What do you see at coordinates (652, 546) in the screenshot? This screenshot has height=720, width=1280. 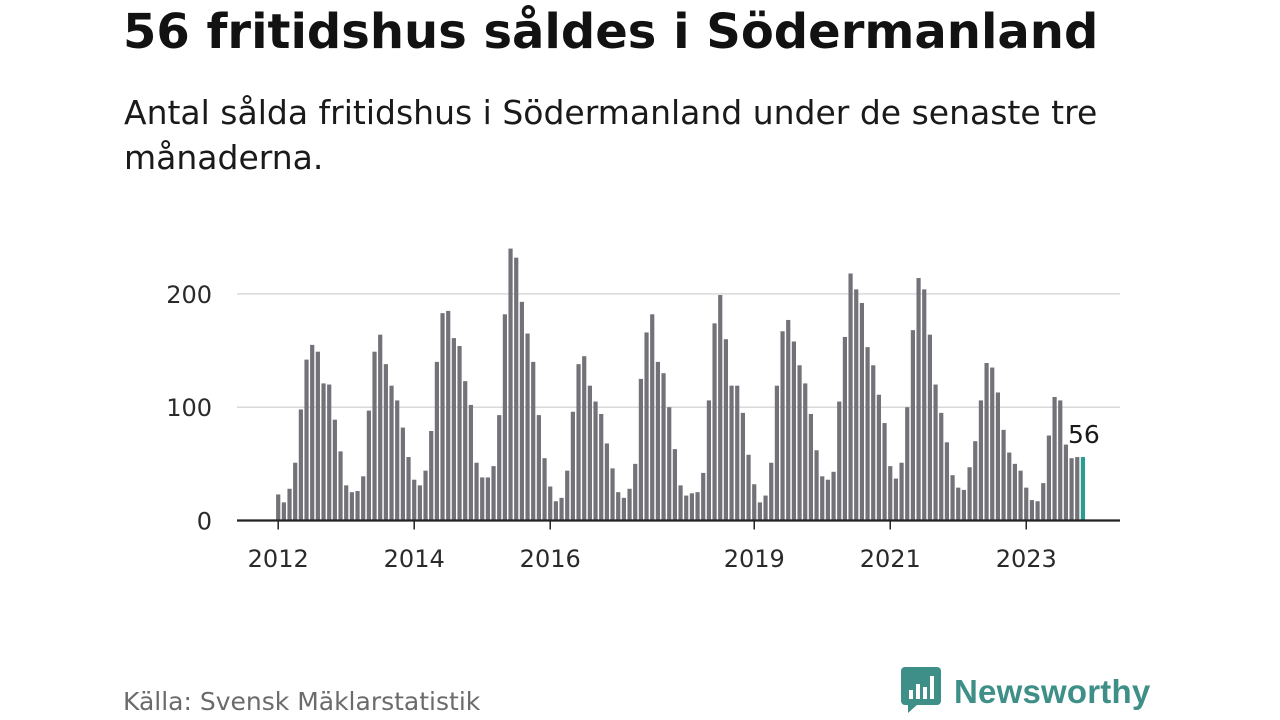 I see `x-axis-ticks: 2012 2014 2016 2019 2021 2023` at bounding box center [652, 546].